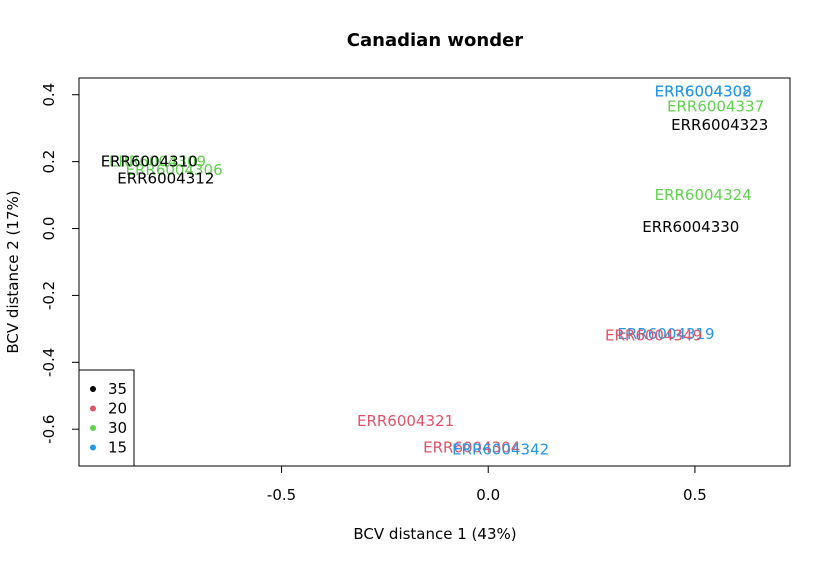  I want to click on y-axis-label: BCV distance 2 (17%), so click(13, 271).